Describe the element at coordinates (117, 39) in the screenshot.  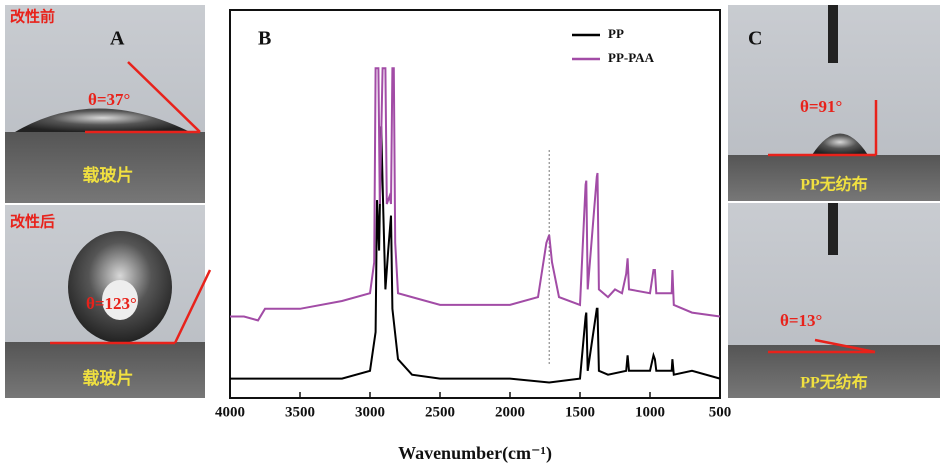
I see `panel-label: A` at that location.